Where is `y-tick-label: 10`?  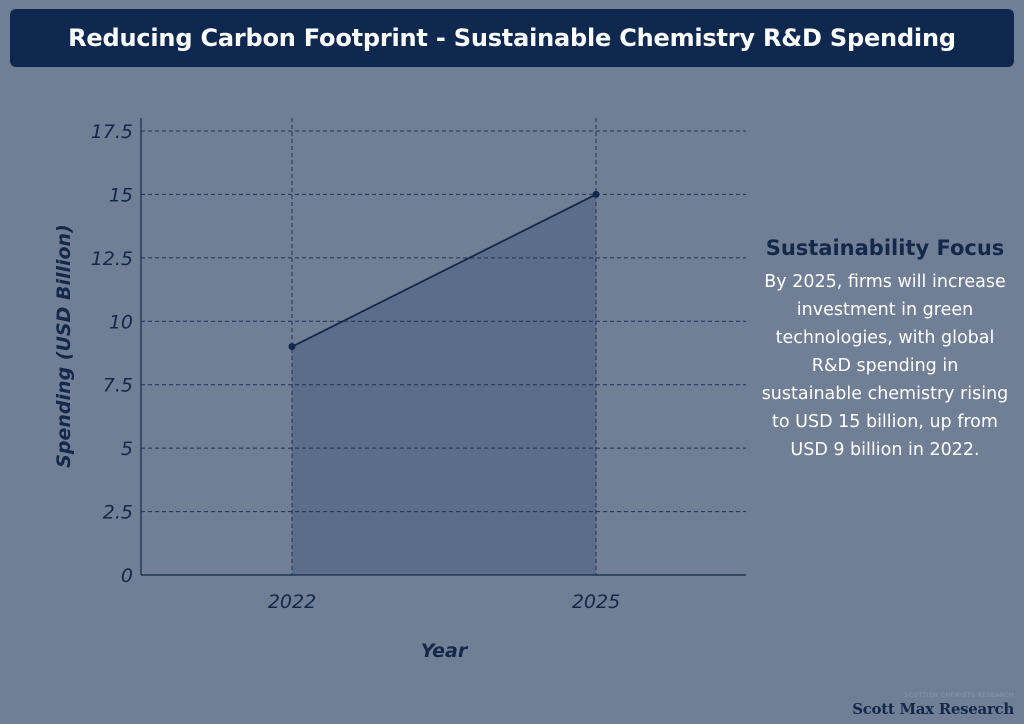 y-tick-label: 10 is located at coordinates (121, 322).